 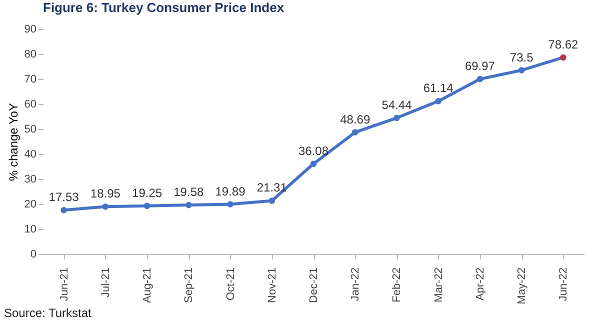 I want to click on data-label: 21.31, so click(x=272, y=187).